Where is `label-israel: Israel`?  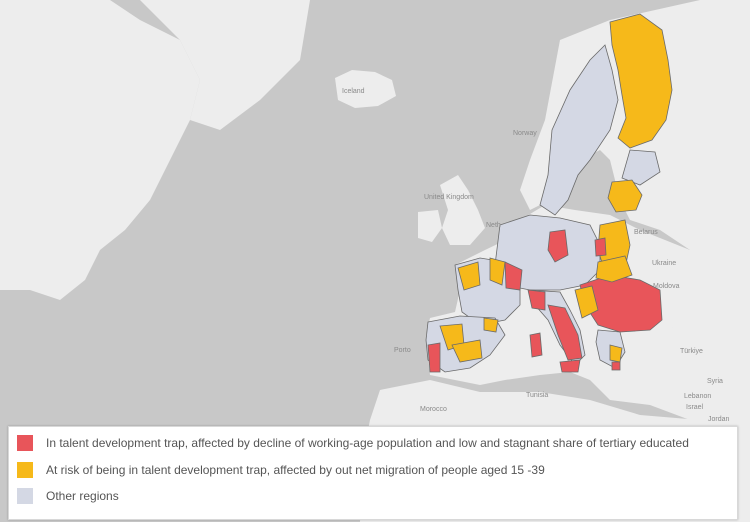
label-israel: Israel is located at coordinates (695, 407).